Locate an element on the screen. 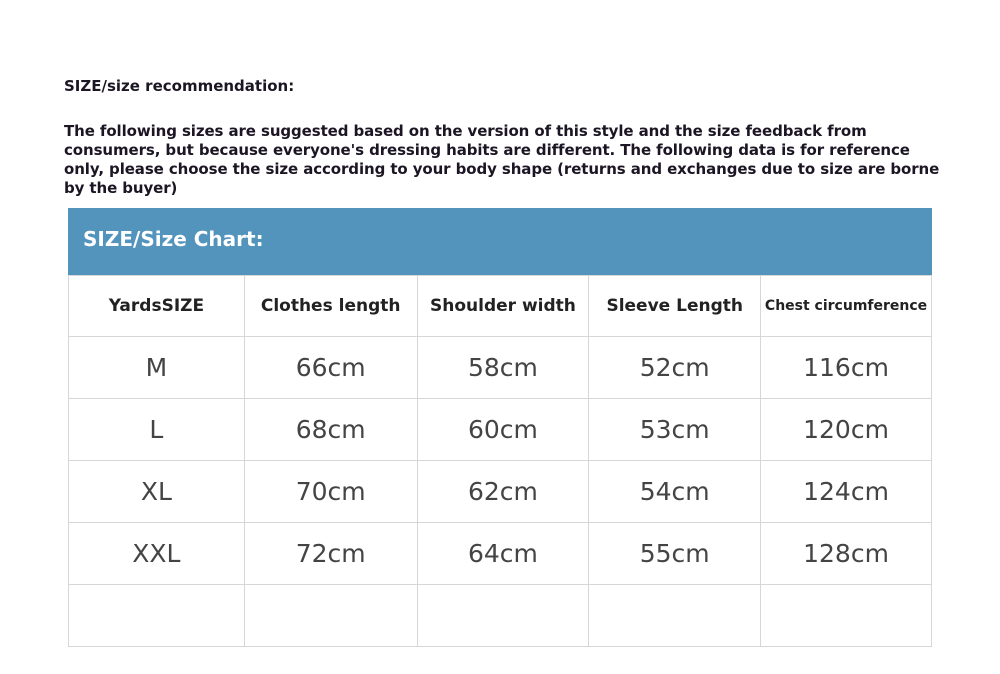 The height and width of the screenshot is (674, 1000). table-row: XXL 72cm 64cm 55cm 128cm is located at coordinates (500, 553).